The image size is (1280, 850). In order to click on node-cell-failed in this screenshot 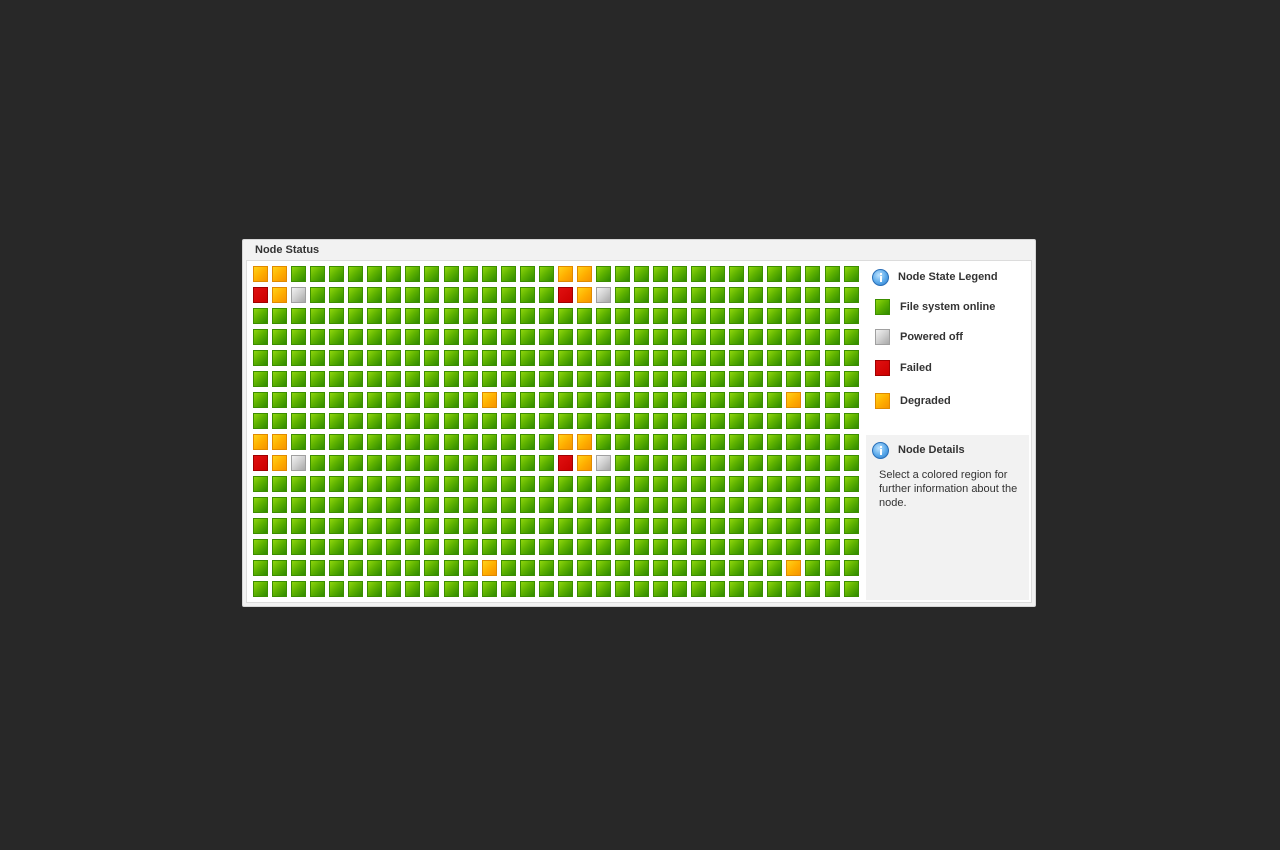, I will do `click(260, 295)`.